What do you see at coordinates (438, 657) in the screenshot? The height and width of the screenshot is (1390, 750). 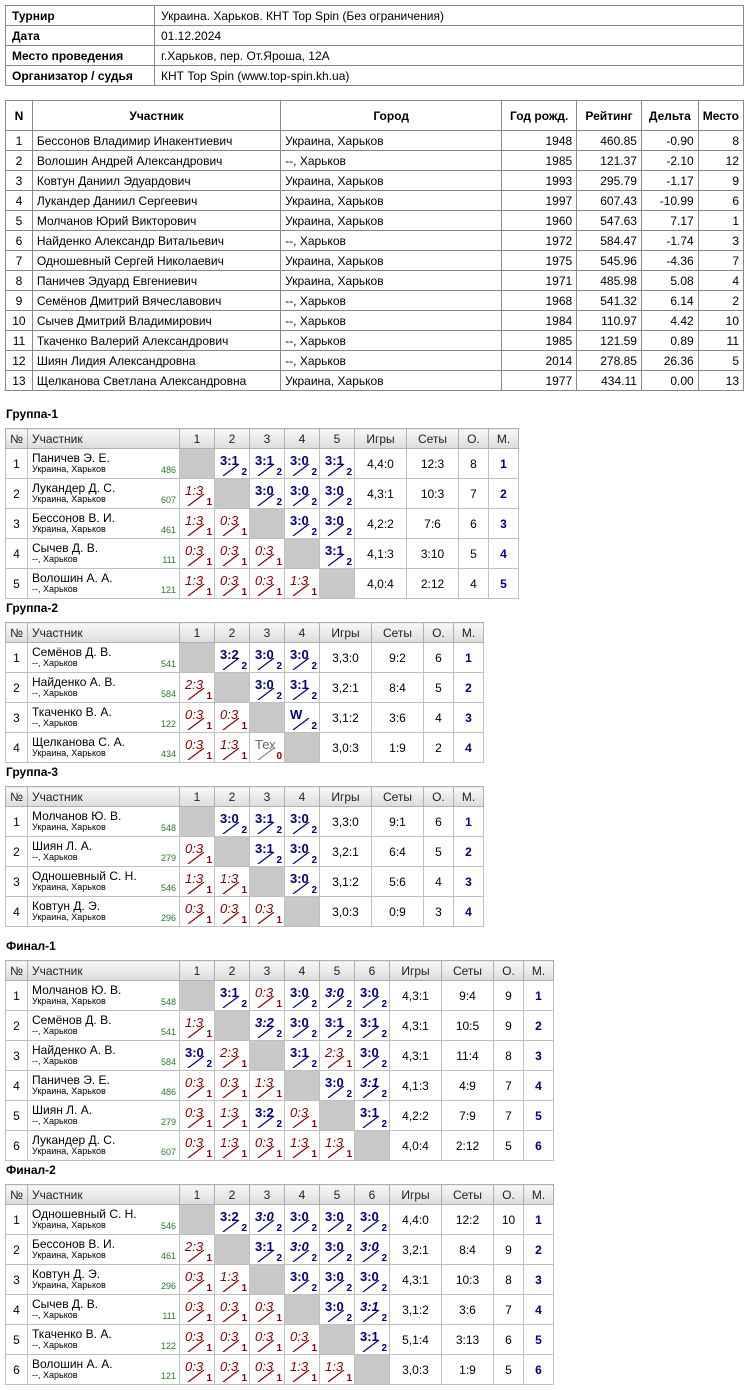 I see `points-value: 6` at bounding box center [438, 657].